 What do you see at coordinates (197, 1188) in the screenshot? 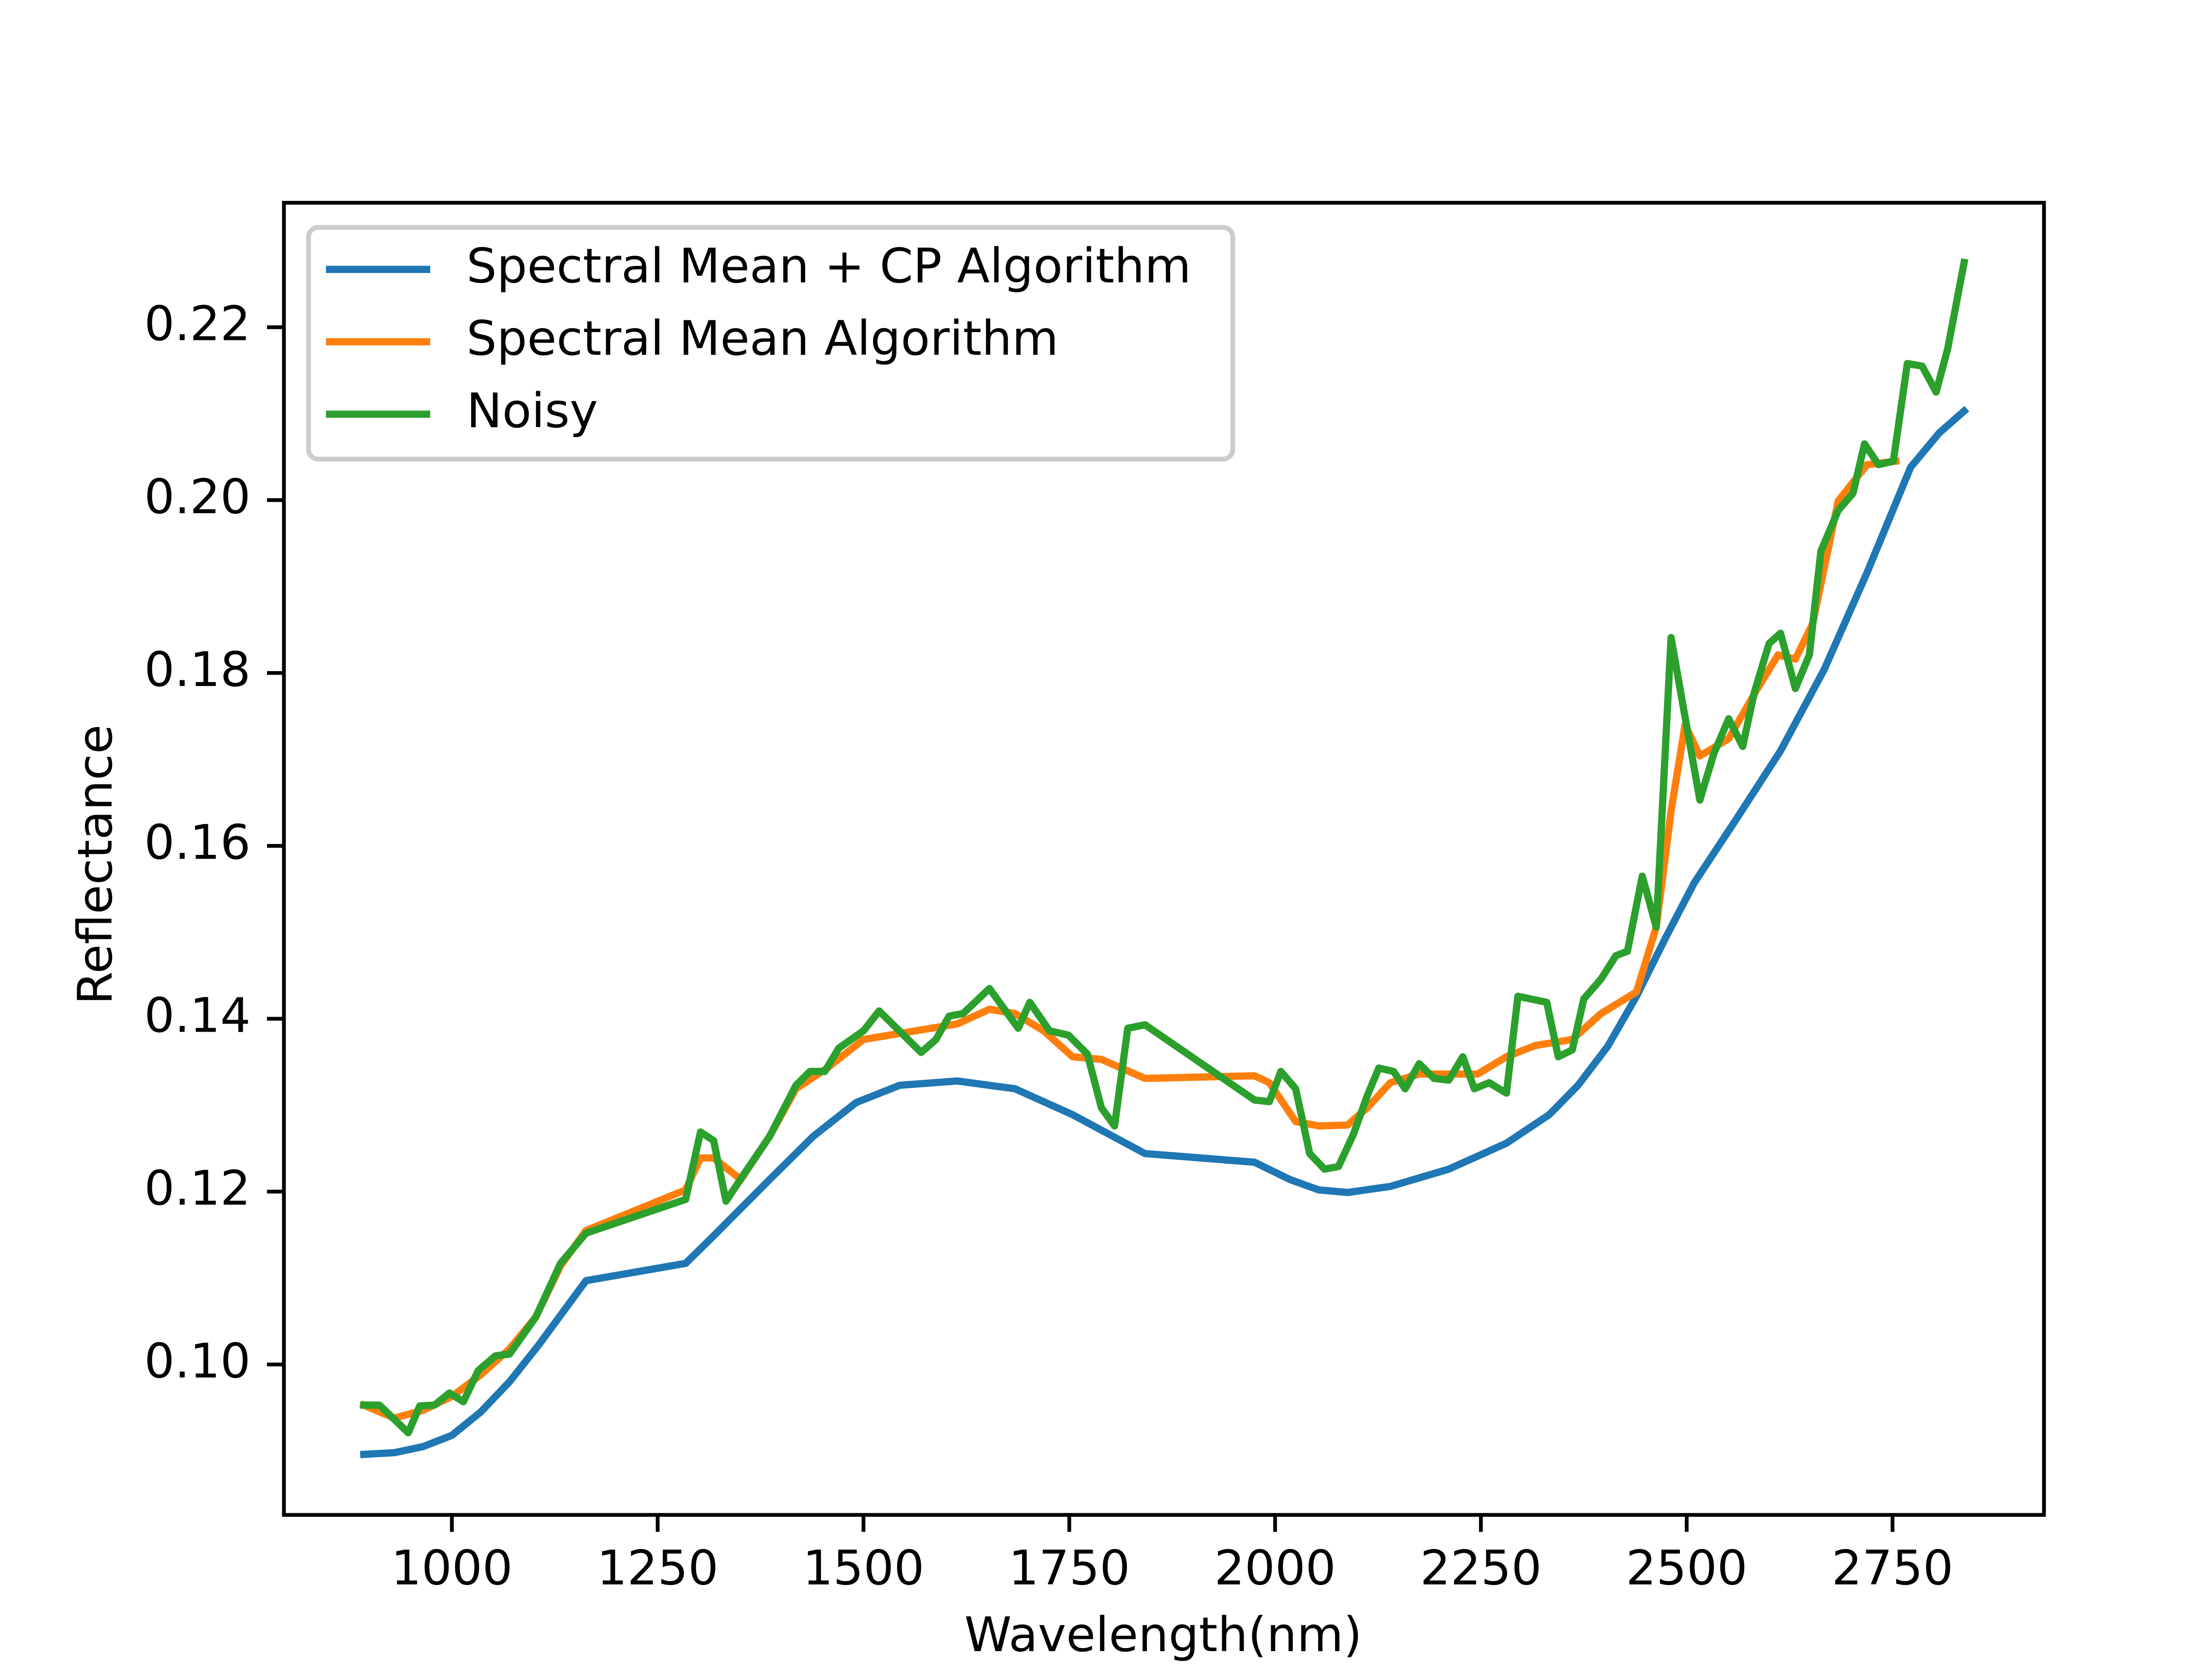
I see `y-tick-label: 0.12` at bounding box center [197, 1188].